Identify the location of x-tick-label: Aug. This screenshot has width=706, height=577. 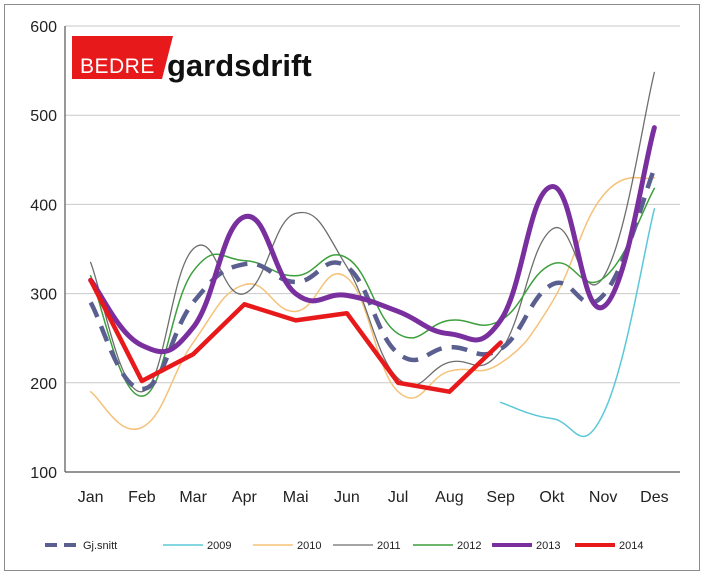
(449, 497).